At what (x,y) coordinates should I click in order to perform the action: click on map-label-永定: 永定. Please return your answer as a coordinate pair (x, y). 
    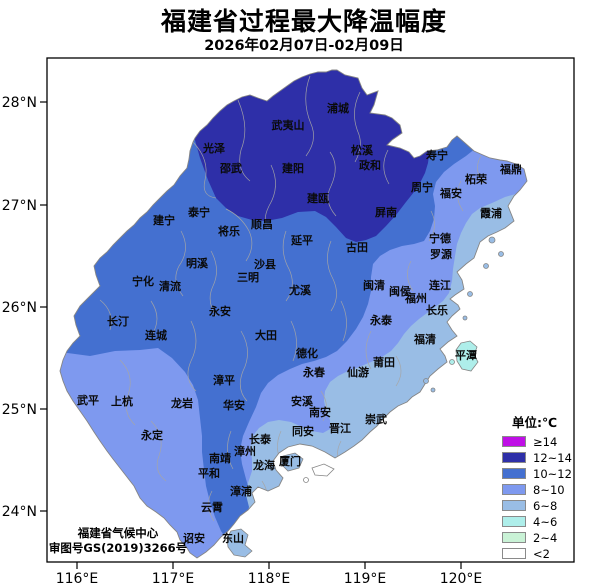
    Looking at the image, I should click on (151, 435).